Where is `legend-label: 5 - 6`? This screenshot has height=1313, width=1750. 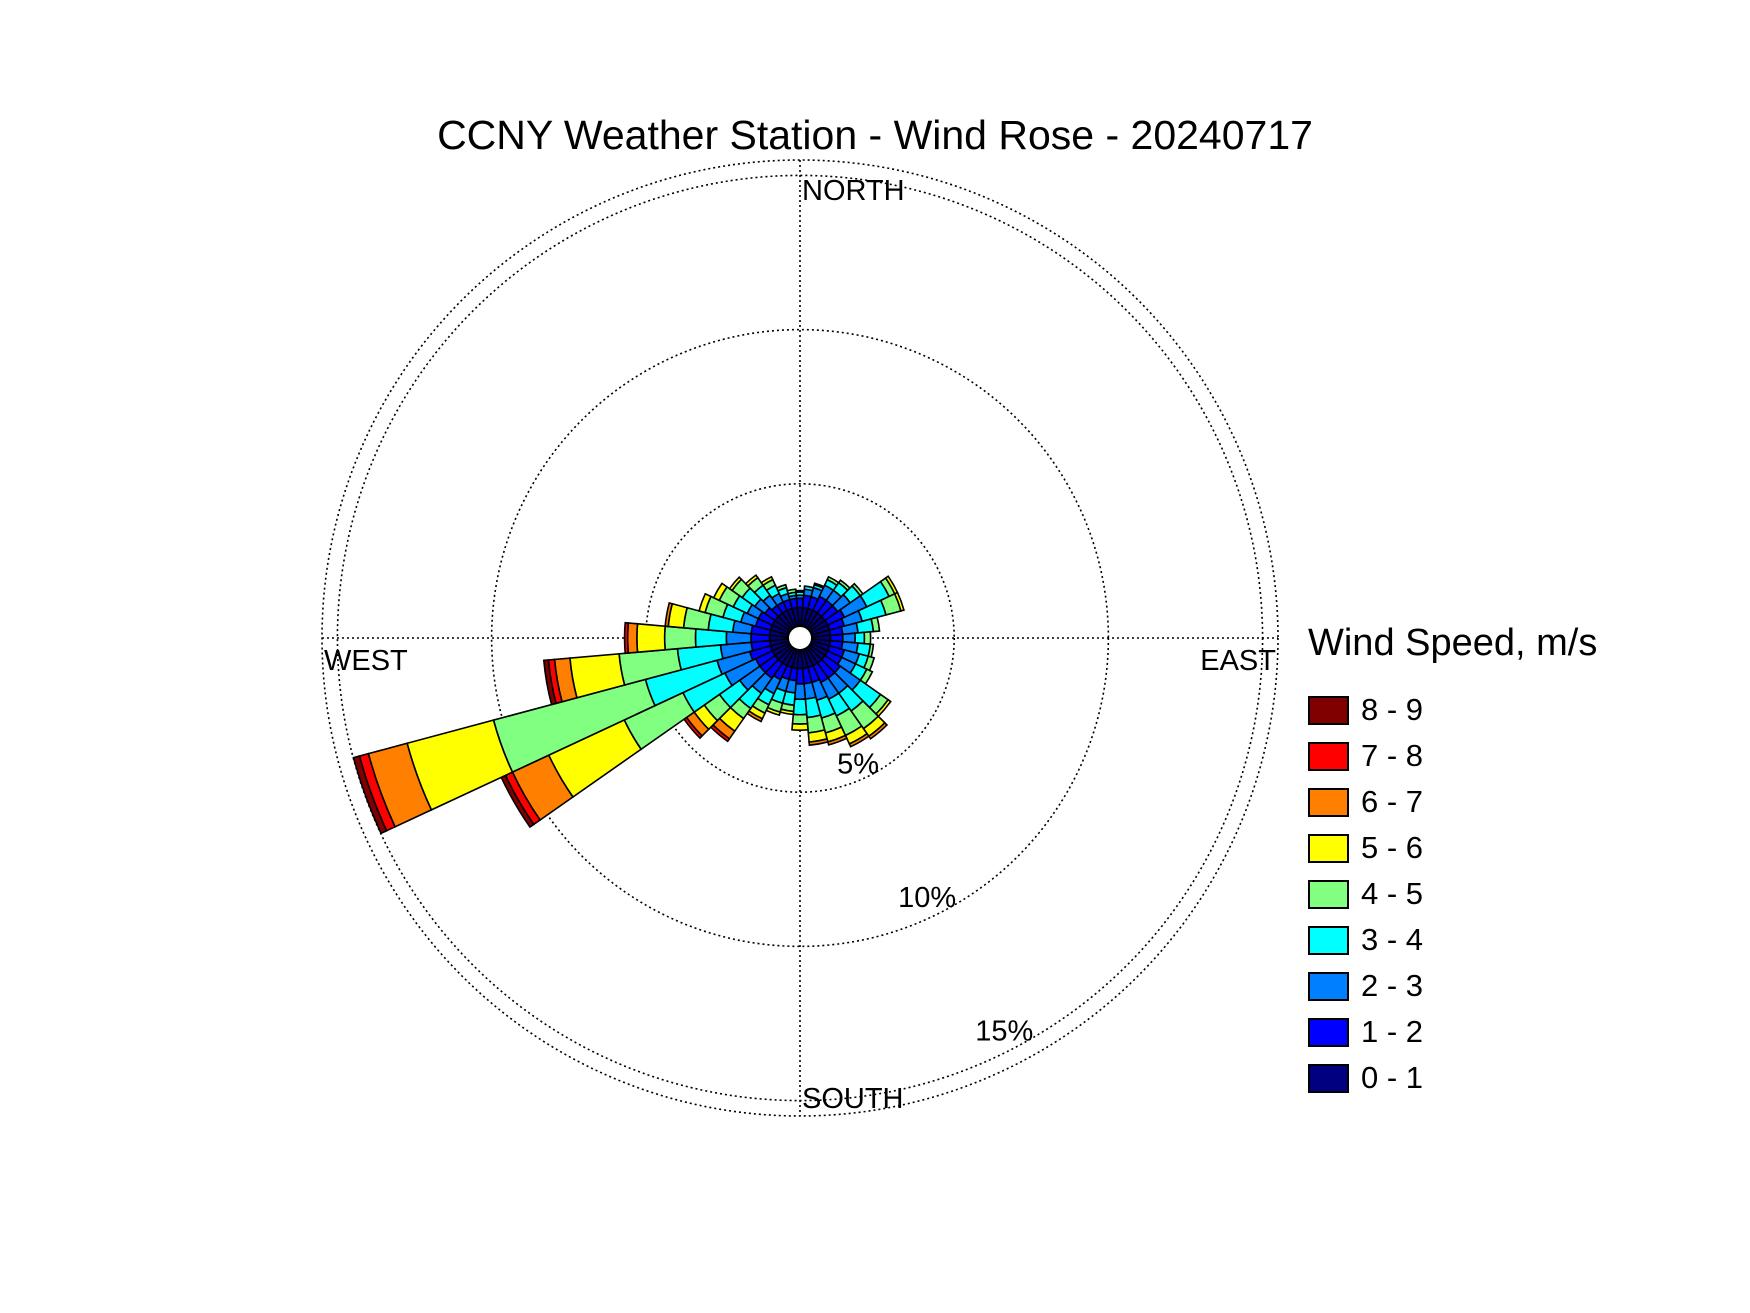
legend-label: 5 - 6 is located at coordinates (1392, 847).